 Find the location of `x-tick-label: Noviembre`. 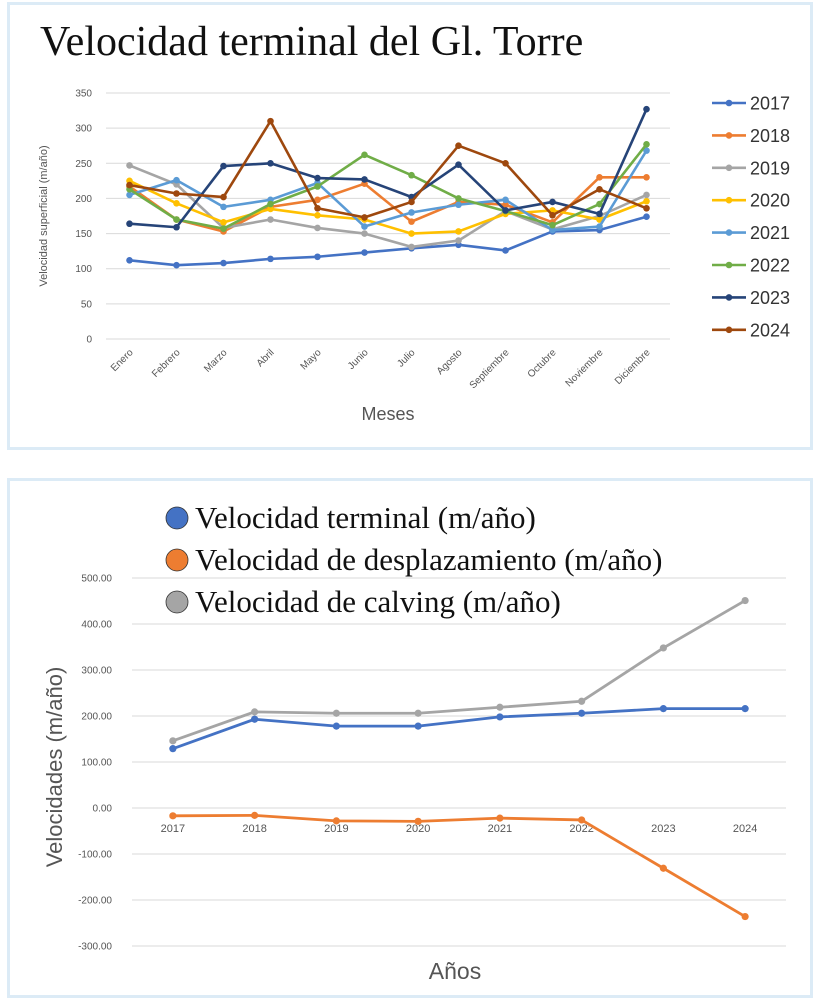

x-tick-label: Noviembre is located at coordinates (585, 368).